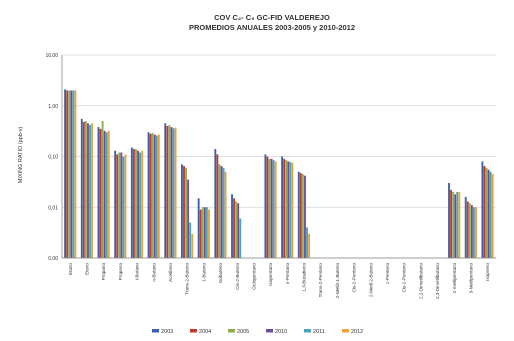 The image size is (514, 341). Describe the element at coordinates (337, 281) in the screenshot. I see `x-tick-label: 2-MetilI-1-Buteno` at that location.